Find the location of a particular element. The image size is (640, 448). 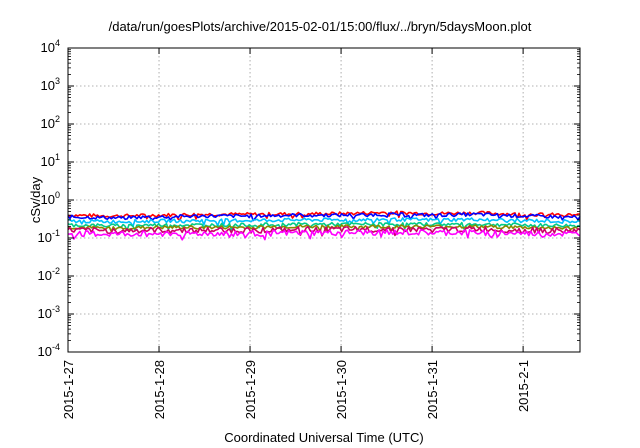

x-tick-label: 2015-1-31 is located at coordinates (432, 389).